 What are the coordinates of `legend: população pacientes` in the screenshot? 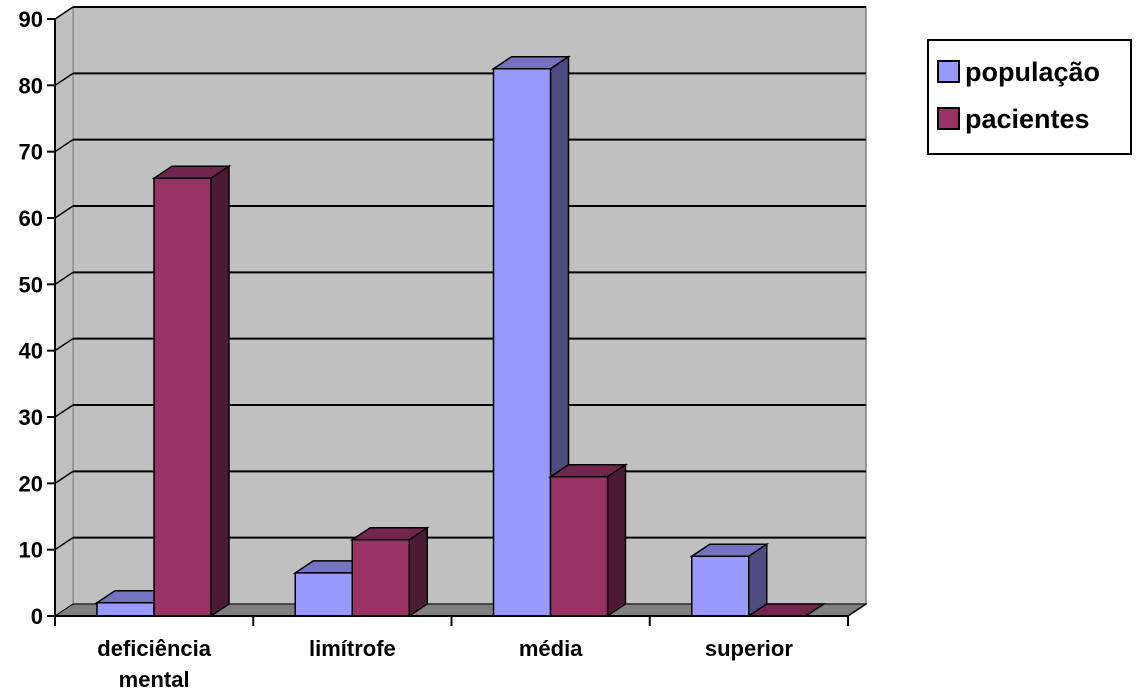 It's located at (1029, 97).